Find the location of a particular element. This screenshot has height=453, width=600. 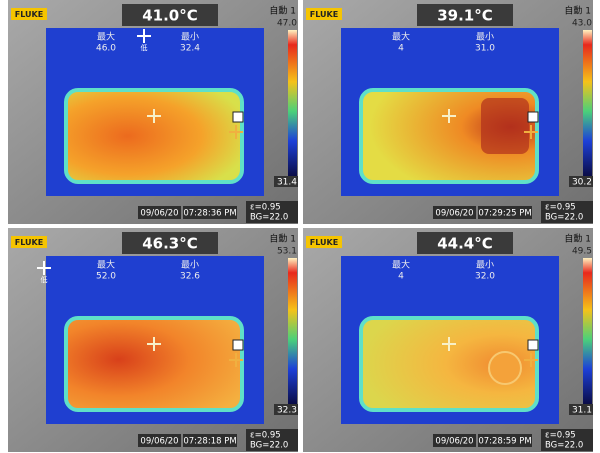

scale-max: 53.1 is located at coordinates (287, 252).